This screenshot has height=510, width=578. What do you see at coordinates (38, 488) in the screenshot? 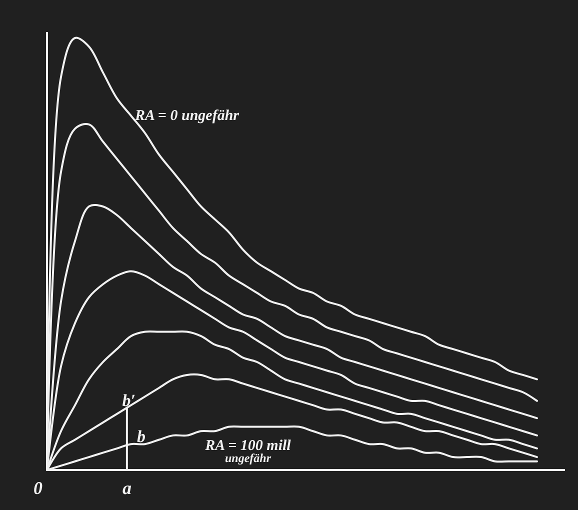
I see `text: 0` at bounding box center [38, 488].